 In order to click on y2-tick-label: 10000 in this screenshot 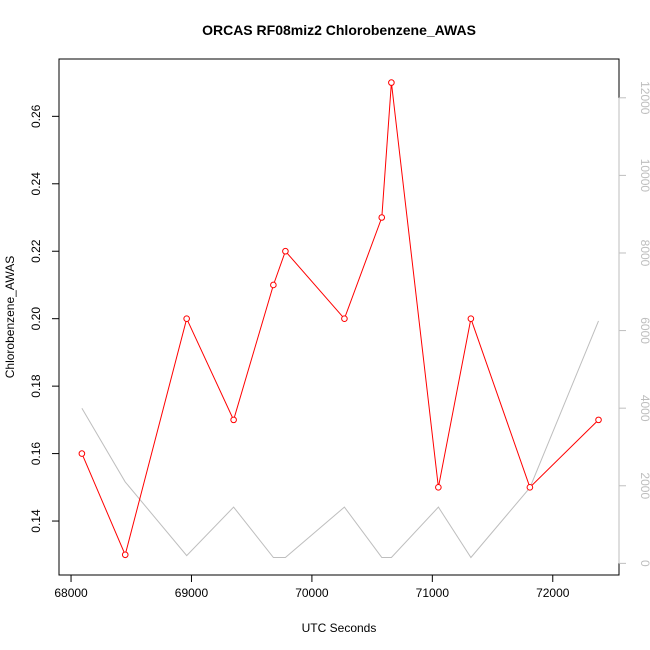, I will do `click(644, 176)`.